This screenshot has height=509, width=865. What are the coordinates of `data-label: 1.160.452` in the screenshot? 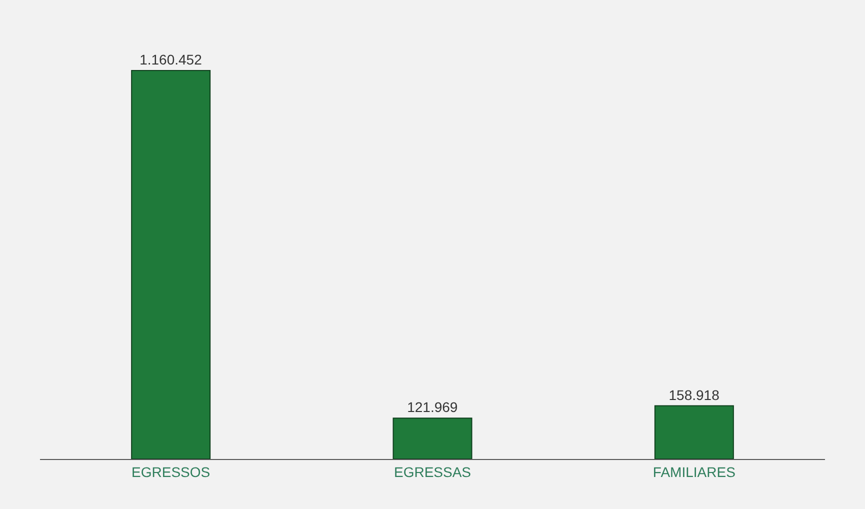 It's located at (171, 59).